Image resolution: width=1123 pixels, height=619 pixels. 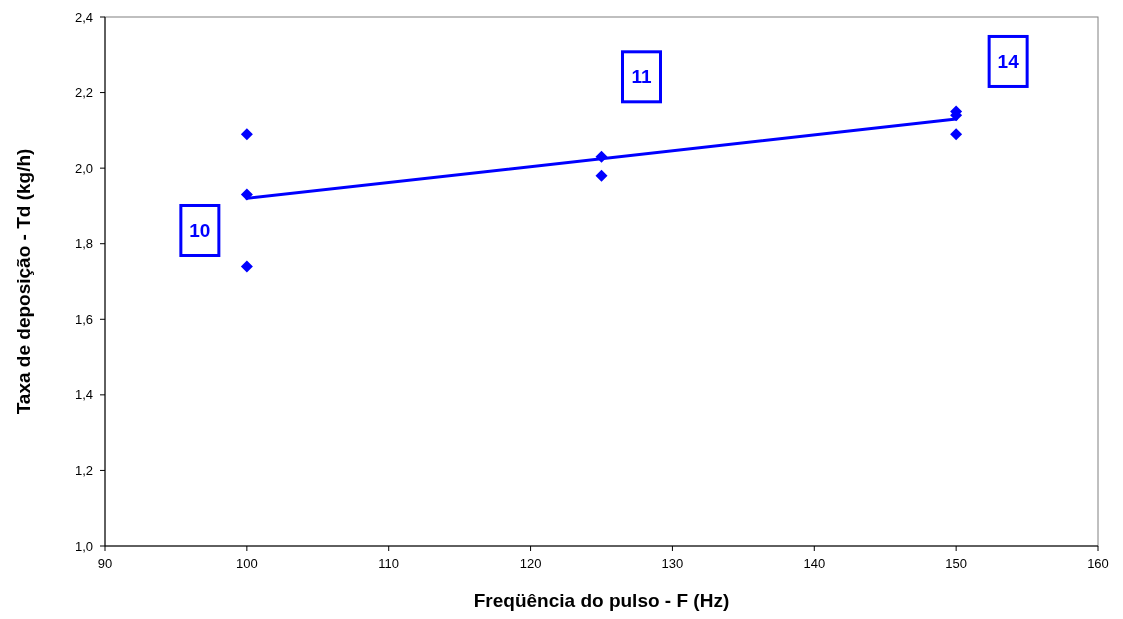 I want to click on x-tick-label: 110, so click(x=389, y=563).